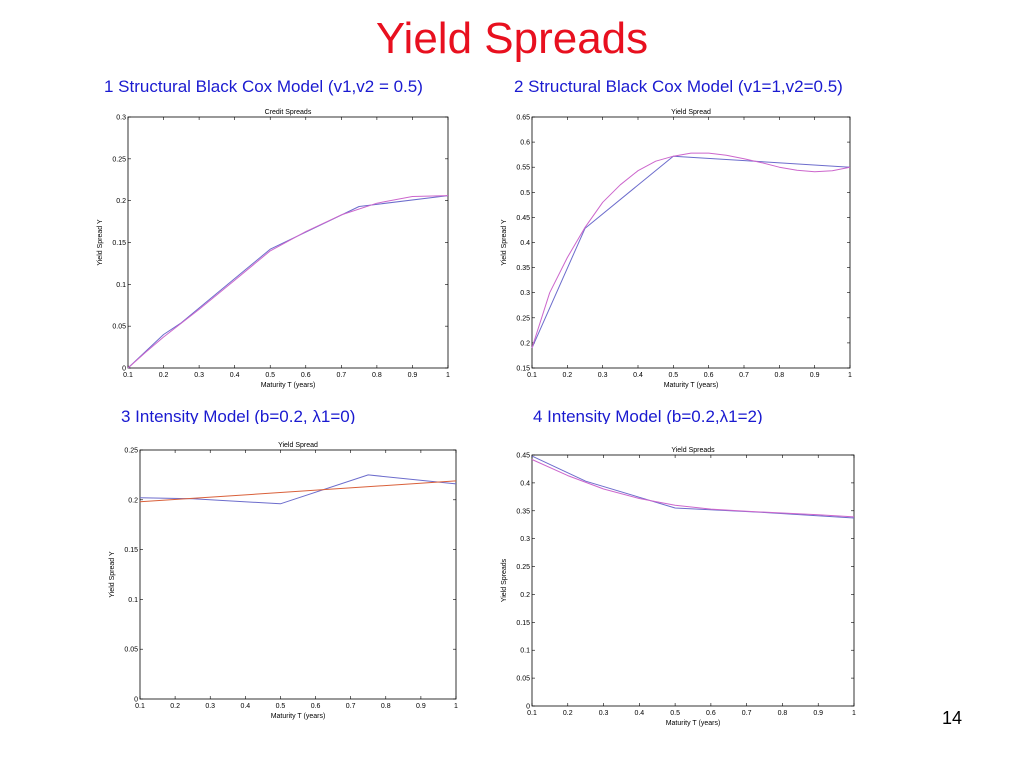 This screenshot has height=768, width=1024. I want to click on y-tick-label: 0.35, so click(523, 268).